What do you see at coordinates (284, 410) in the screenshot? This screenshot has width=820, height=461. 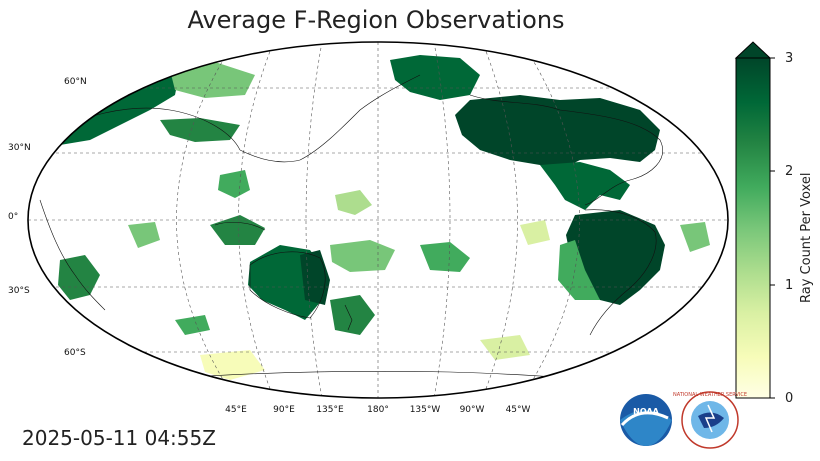 I see `lon-label-90e: 90°E` at bounding box center [284, 410].